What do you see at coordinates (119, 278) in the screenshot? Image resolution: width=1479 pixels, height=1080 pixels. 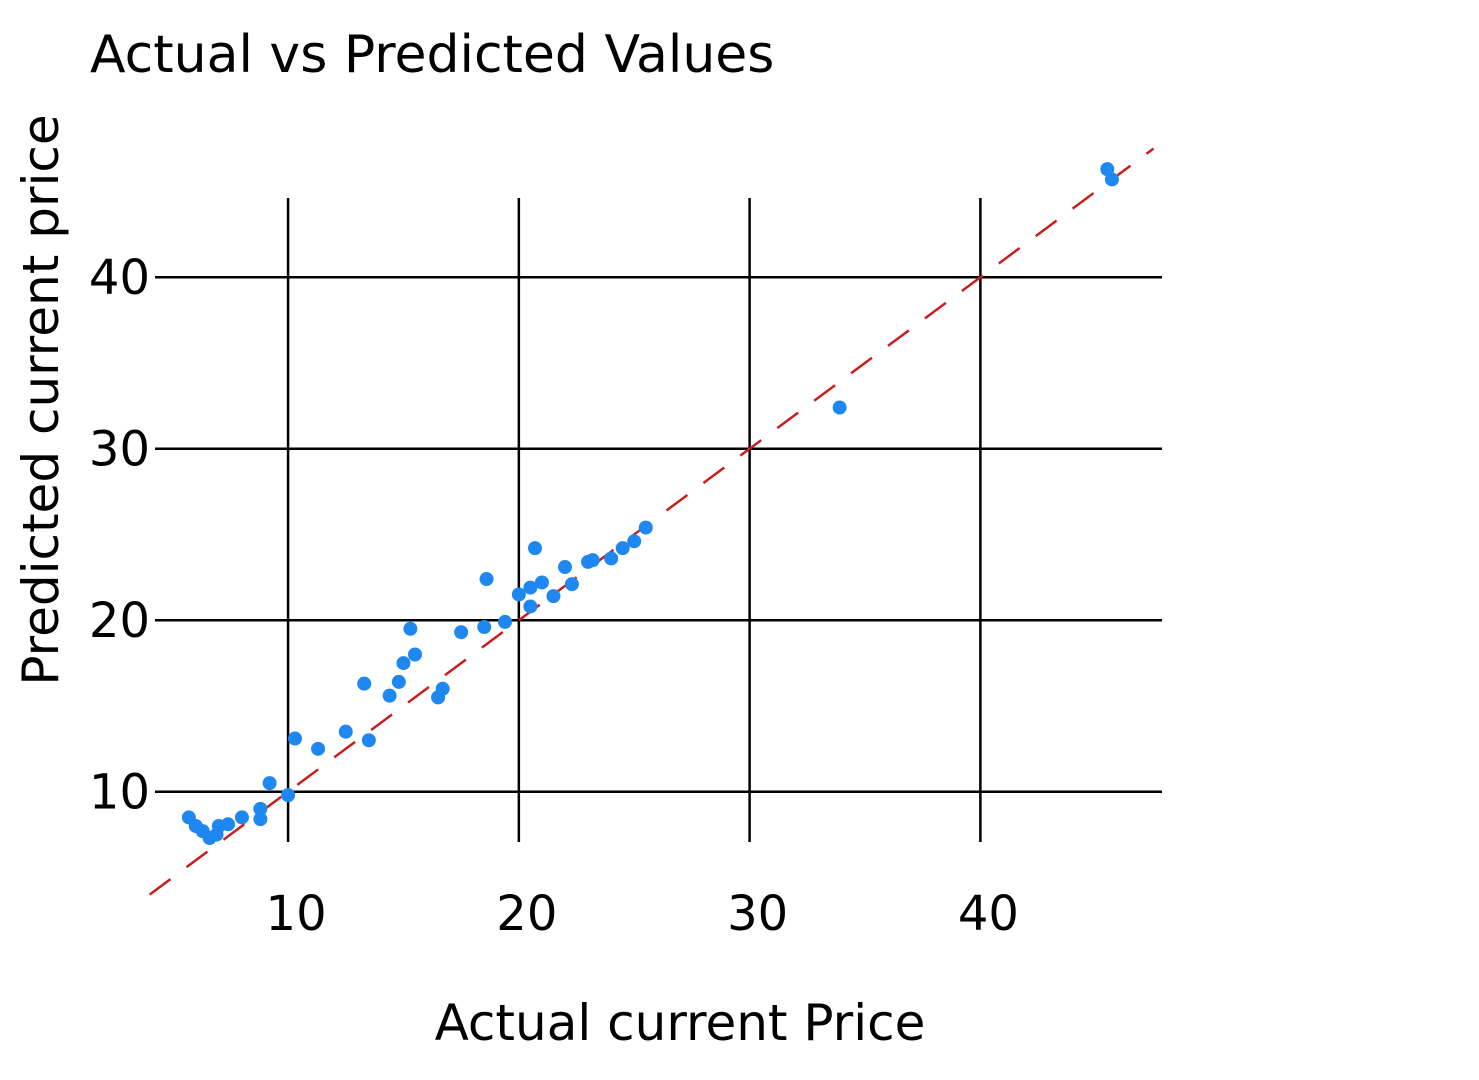 I see `y-tick-label-40: 40` at bounding box center [119, 278].